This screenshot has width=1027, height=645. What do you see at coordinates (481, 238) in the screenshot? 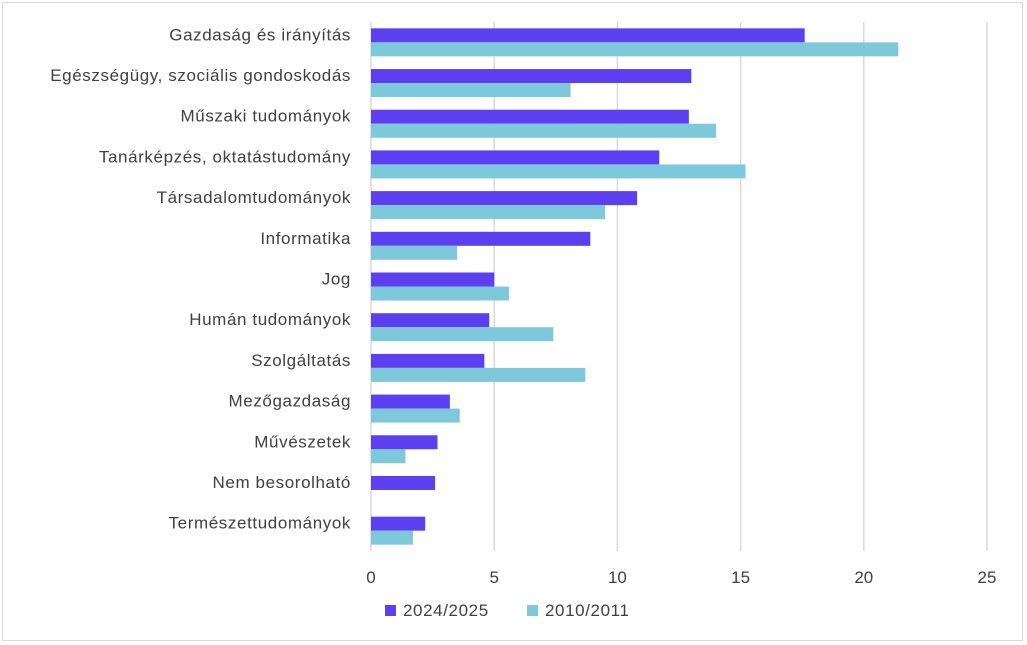
I see `bar-2024/2025-5` at bounding box center [481, 238].